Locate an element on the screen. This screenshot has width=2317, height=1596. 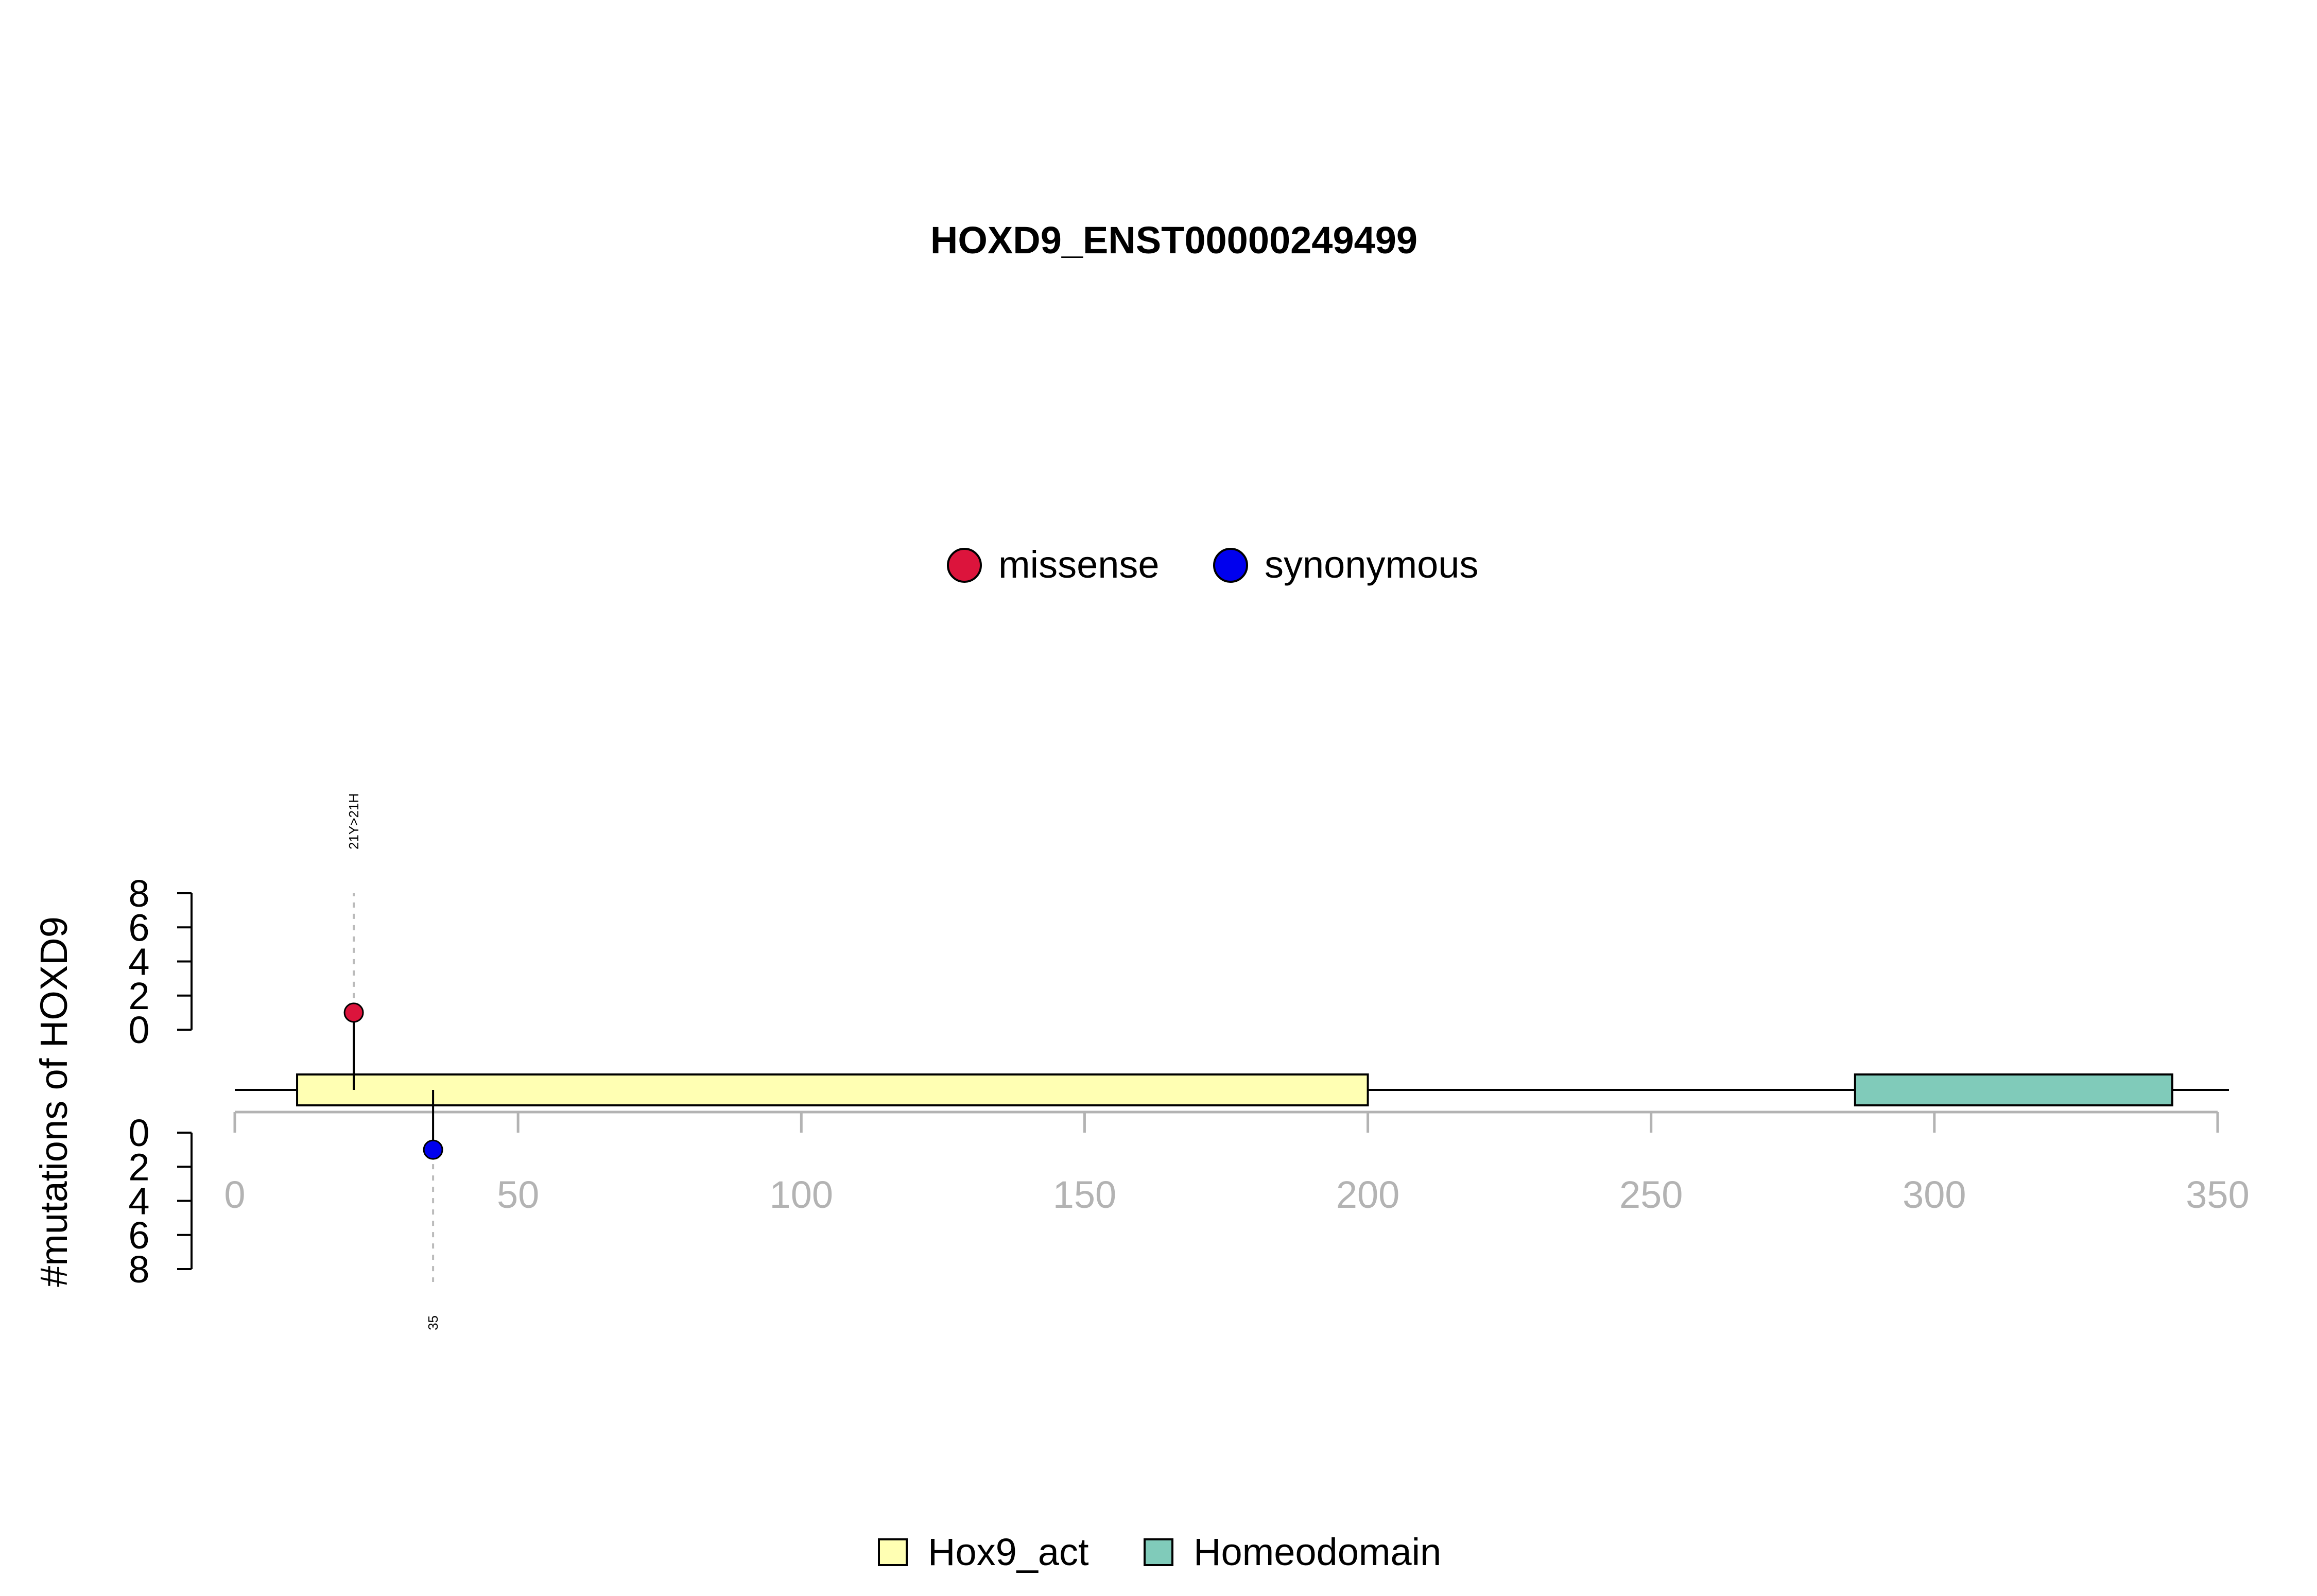
x-tick-label: 250 is located at coordinates (1651, 1194).